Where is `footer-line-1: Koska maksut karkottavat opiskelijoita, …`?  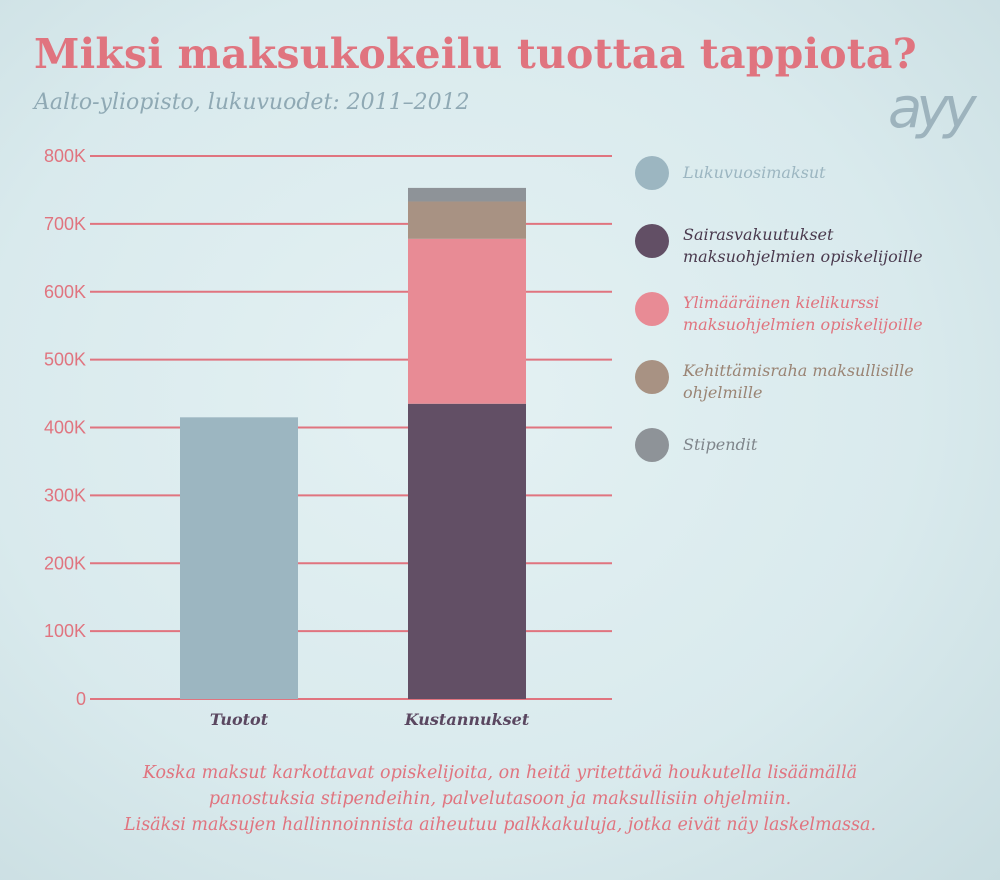 footer-line-1: Koska maksut karkottavat opiskelijoita, … is located at coordinates (500, 773).